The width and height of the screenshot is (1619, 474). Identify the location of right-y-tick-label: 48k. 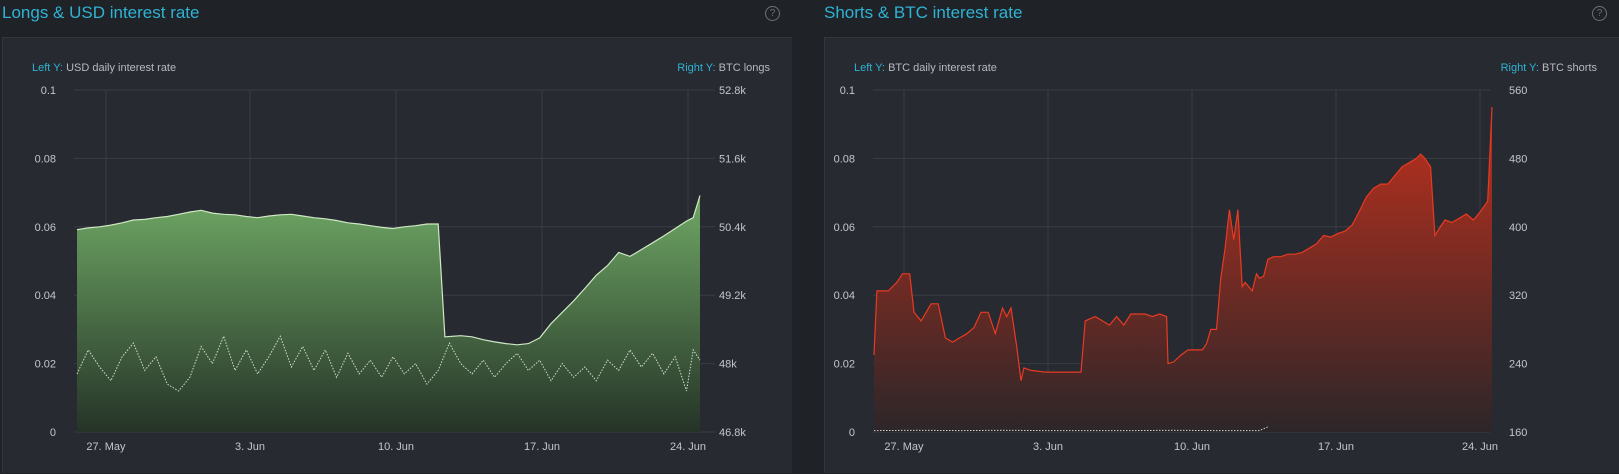
(728, 365).